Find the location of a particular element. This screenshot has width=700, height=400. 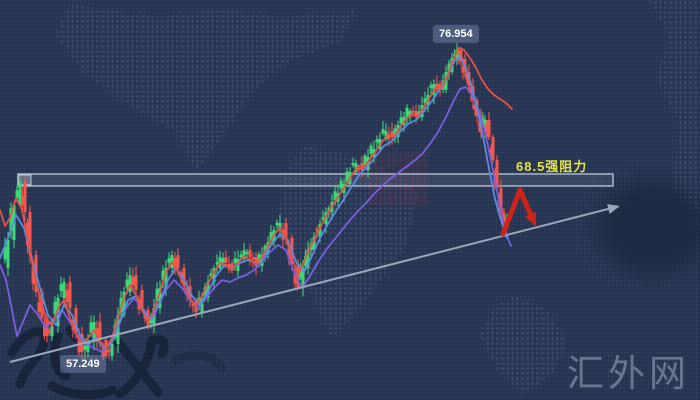

red-seal-watermark is located at coordinates (398, 178).